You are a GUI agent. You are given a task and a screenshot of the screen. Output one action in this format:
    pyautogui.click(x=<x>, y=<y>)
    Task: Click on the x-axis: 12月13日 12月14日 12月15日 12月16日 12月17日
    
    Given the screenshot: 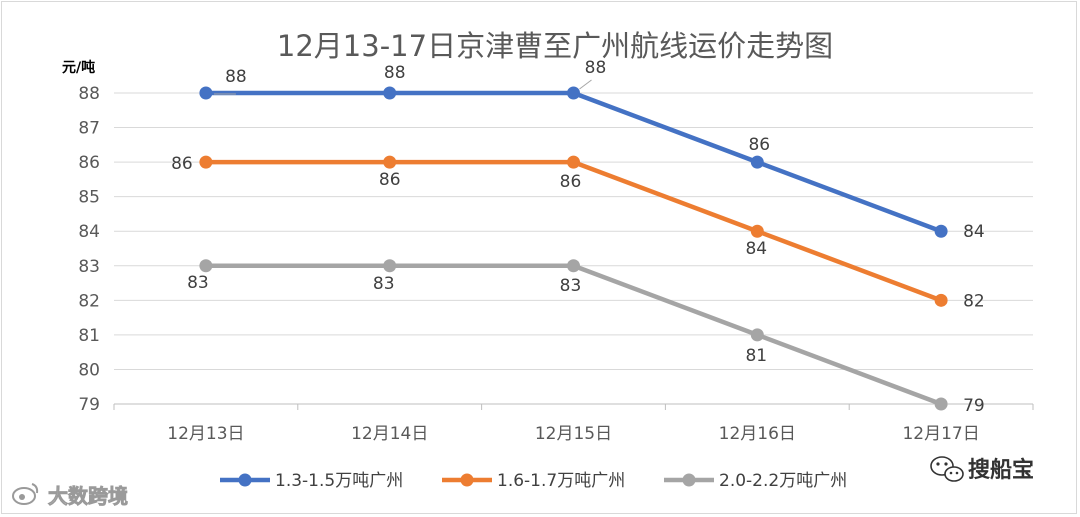 What is the action you would take?
    pyautogui.click(x=573, y=423)
    